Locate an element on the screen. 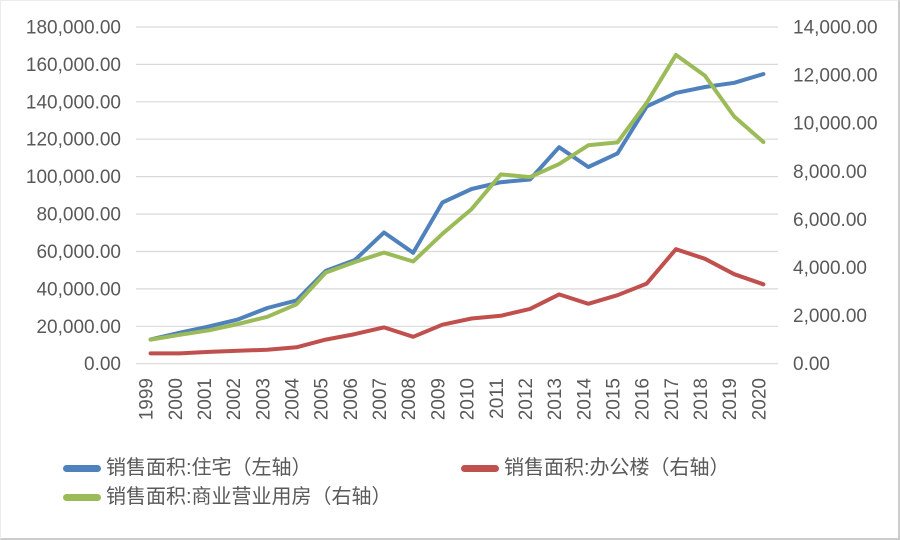 The image size is (900, 540). left-axis-tick-label: 180,000.00 is located at coordinates (73, 28).